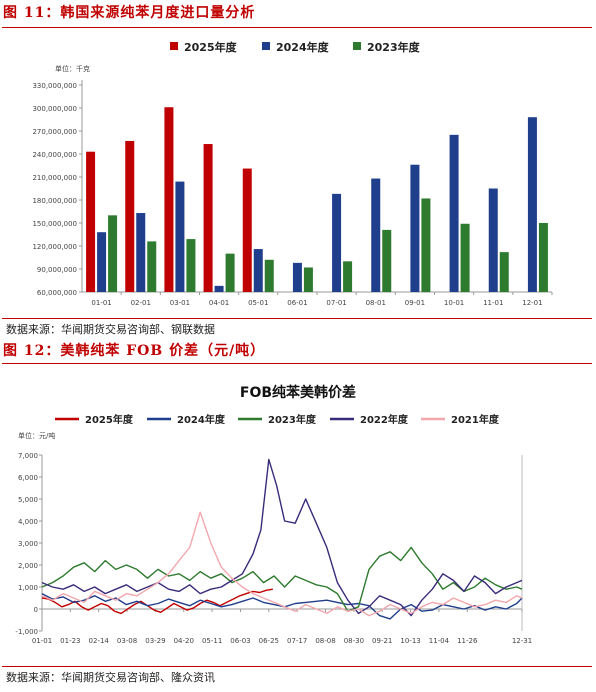 The image size is (596, 692). I want to click on y-tick-label: 330,000,000, so click(54, 86).